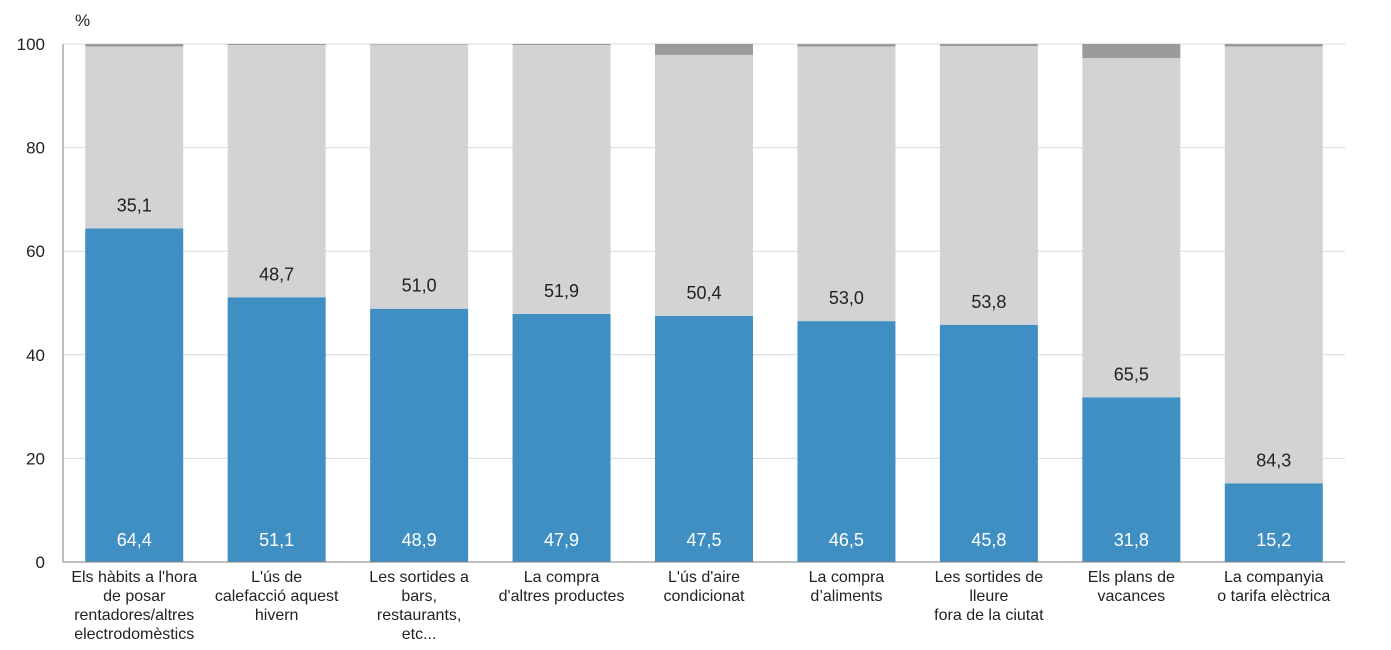  What do you see at coordinates (846, 540) in the screenshot?
I see `data-label-6-series-1: 46,5` at bounding box center [846, 540].